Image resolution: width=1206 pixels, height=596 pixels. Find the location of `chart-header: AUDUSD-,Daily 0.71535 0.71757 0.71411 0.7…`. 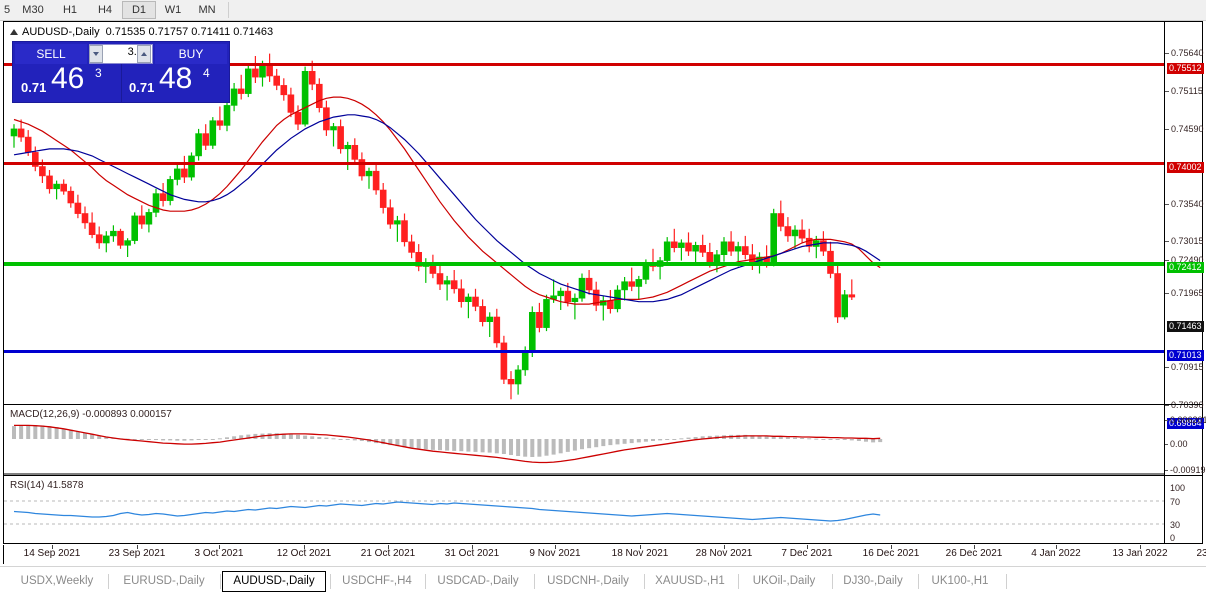

chart-header: AUDUSD-,Daily 0.71535 0.71757 0.71411 0.7… is located at coordinates (141, 32).